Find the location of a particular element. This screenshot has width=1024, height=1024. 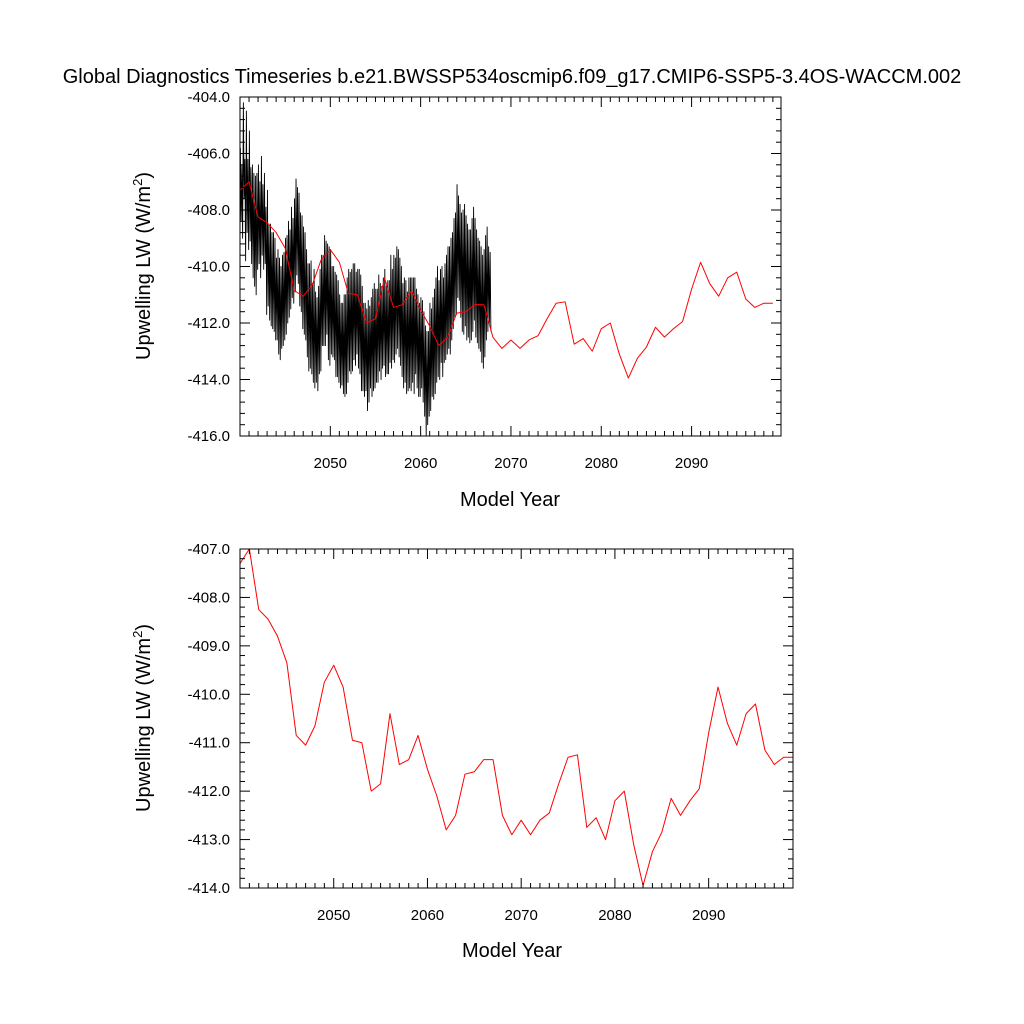

top-y-axis-title-sup: 2 is located at coordinates (137, 182).